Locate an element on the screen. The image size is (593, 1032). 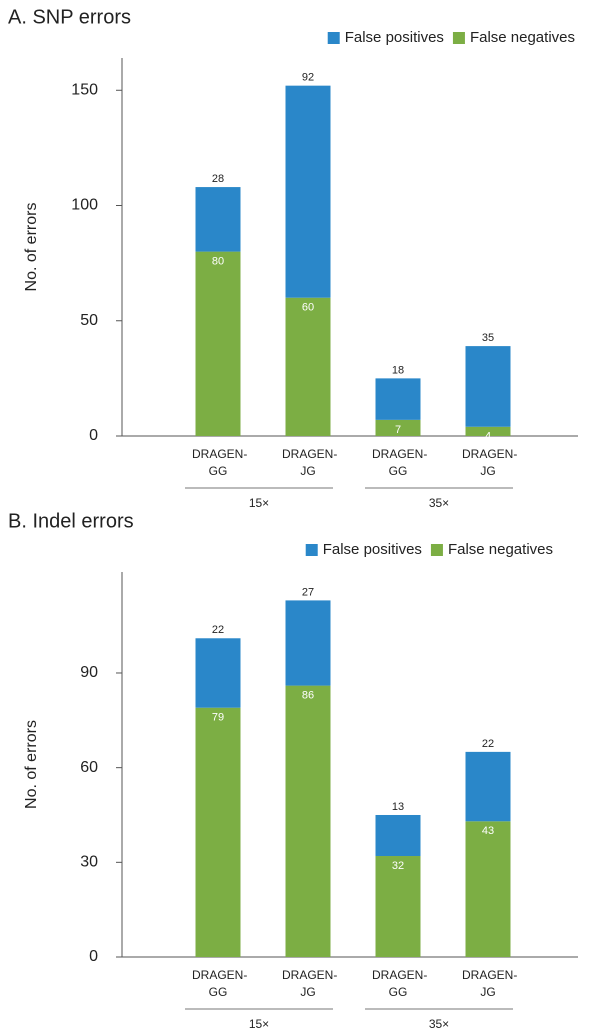
chart-title: A. SNP errors is located at coordinates (69, 17).